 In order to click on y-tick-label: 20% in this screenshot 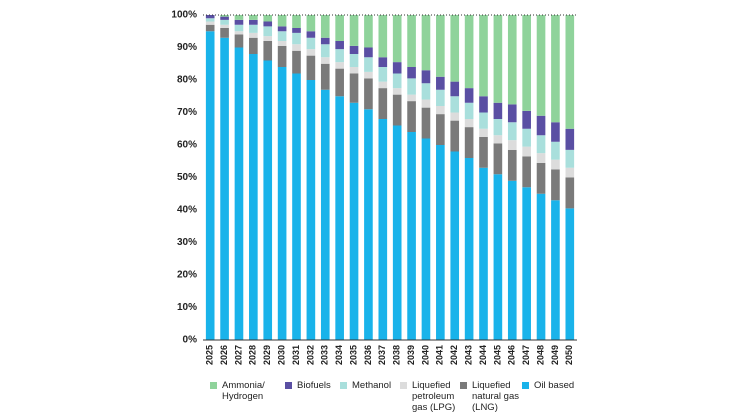, I will do `click(187, 275)`.